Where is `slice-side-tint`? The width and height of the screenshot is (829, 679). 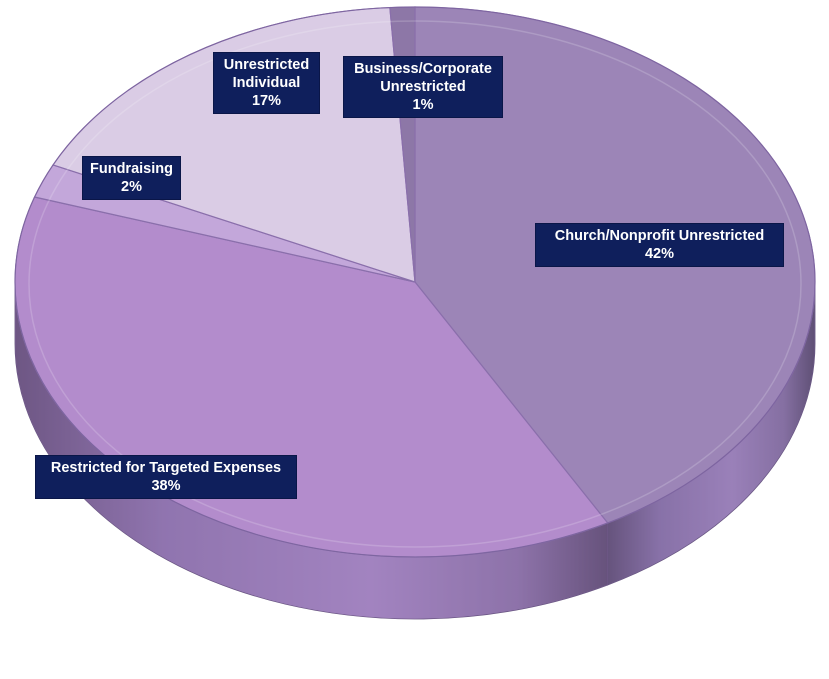 slice-side-tint is located at coordinates (711, 433).